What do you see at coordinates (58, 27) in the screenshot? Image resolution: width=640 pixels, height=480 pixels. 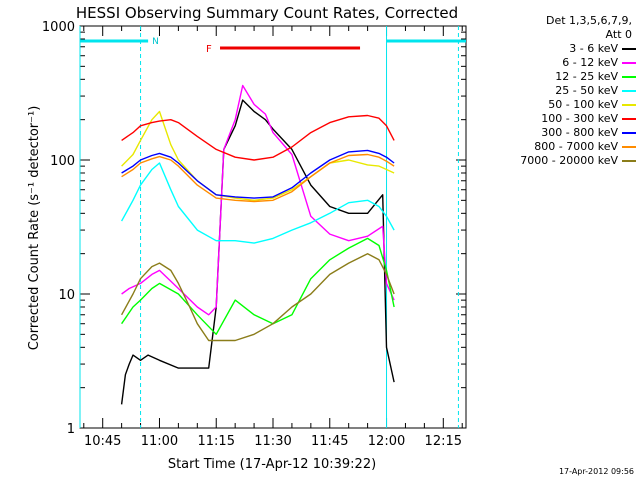 I see `y-tick-label: 1000` at bounding box center [58, 27].